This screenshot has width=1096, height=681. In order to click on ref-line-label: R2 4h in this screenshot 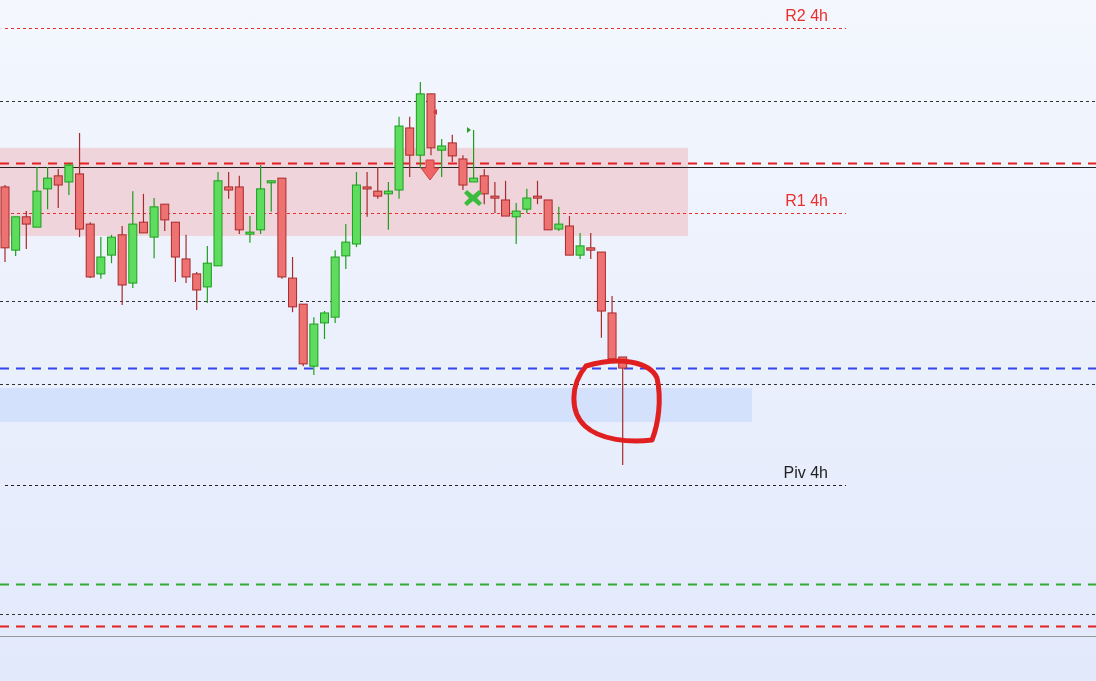, I will do `click(806, 15)`.